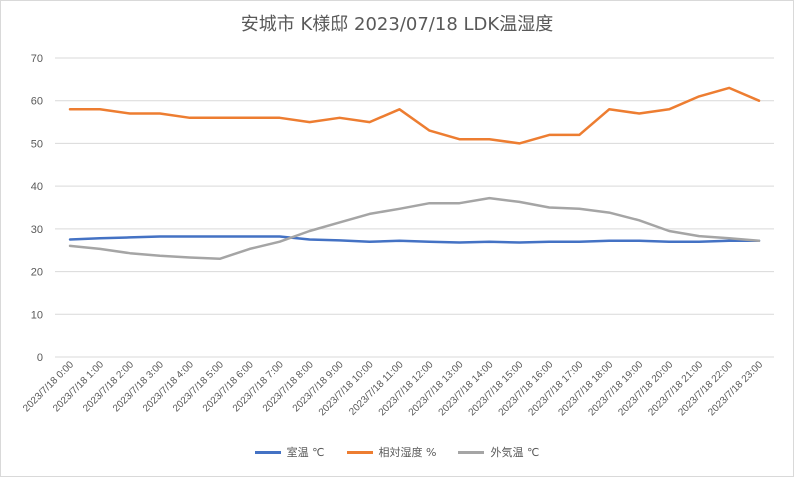  What do you see at coordinates (37, 273) in the screenshot?
I see `y-tick-label: 20` at bounding box center [37, 273].